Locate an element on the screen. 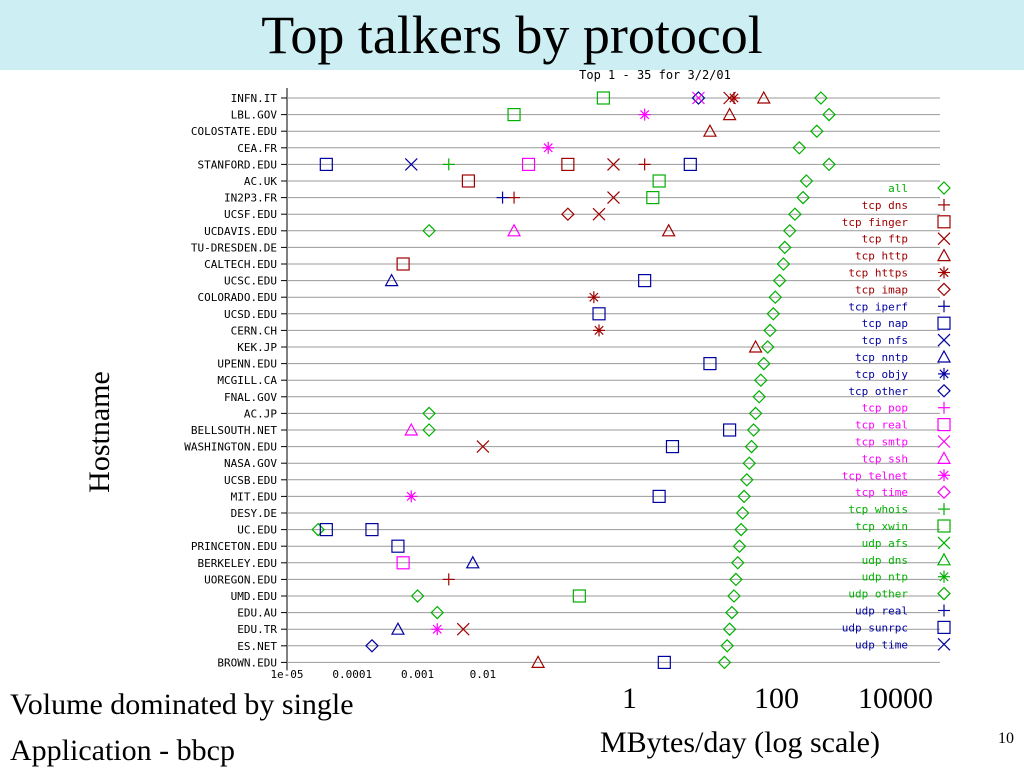 The height and width of the screenshot is (768, 1024). y-tick-label: COLORADO.EDU is located at coordinates (237, 297).